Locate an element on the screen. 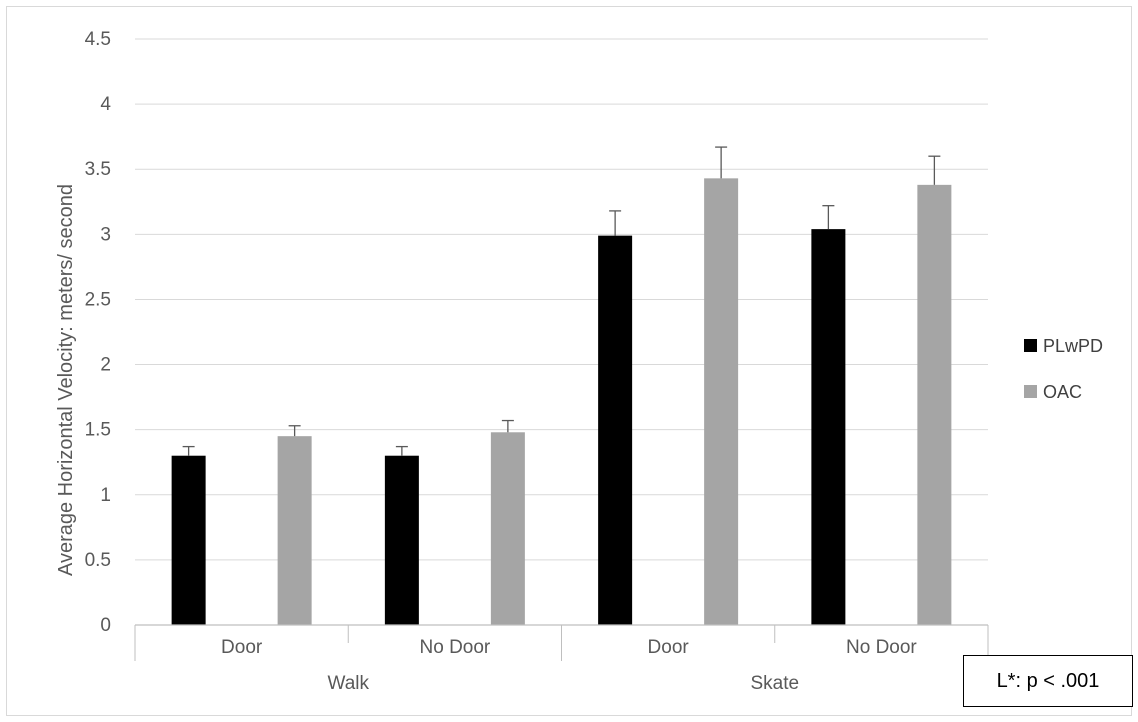 This screenshot has width=1138, height=722. y-tick-label: 3 is located at coordinates (105, 234).